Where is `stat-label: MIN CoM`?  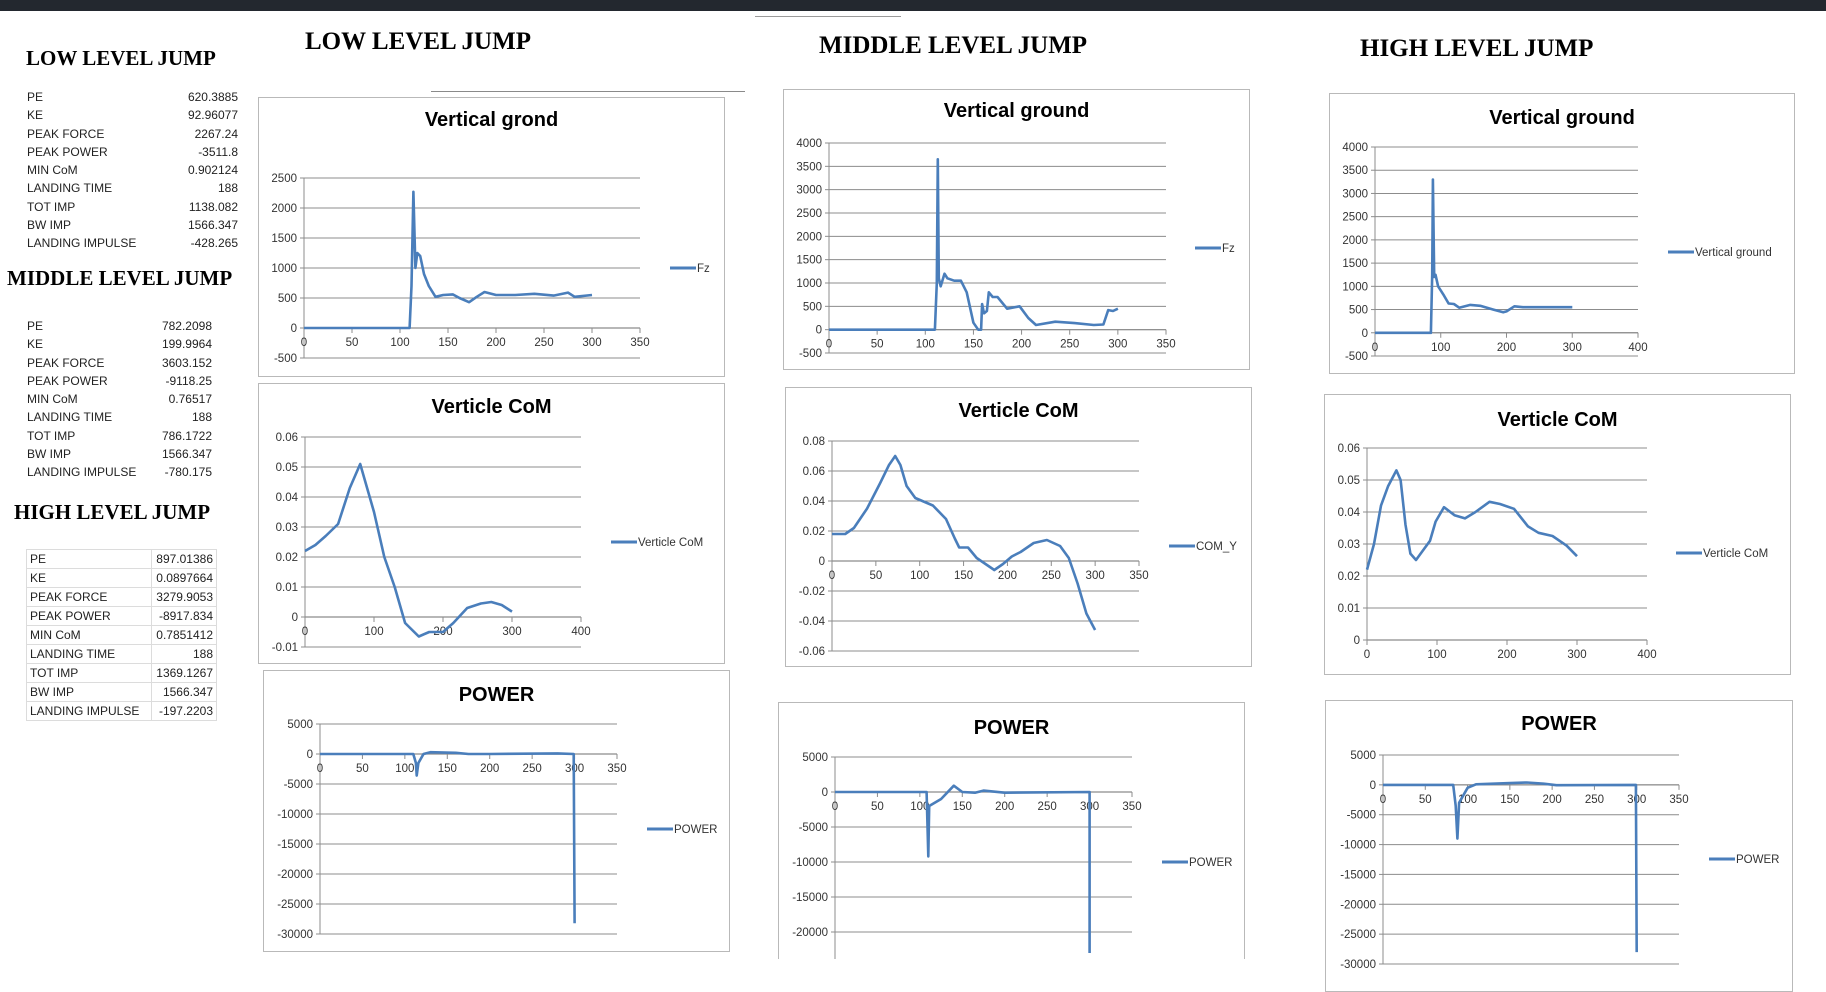 stat-label: MIN CoM is located at coordinates (52, 399).